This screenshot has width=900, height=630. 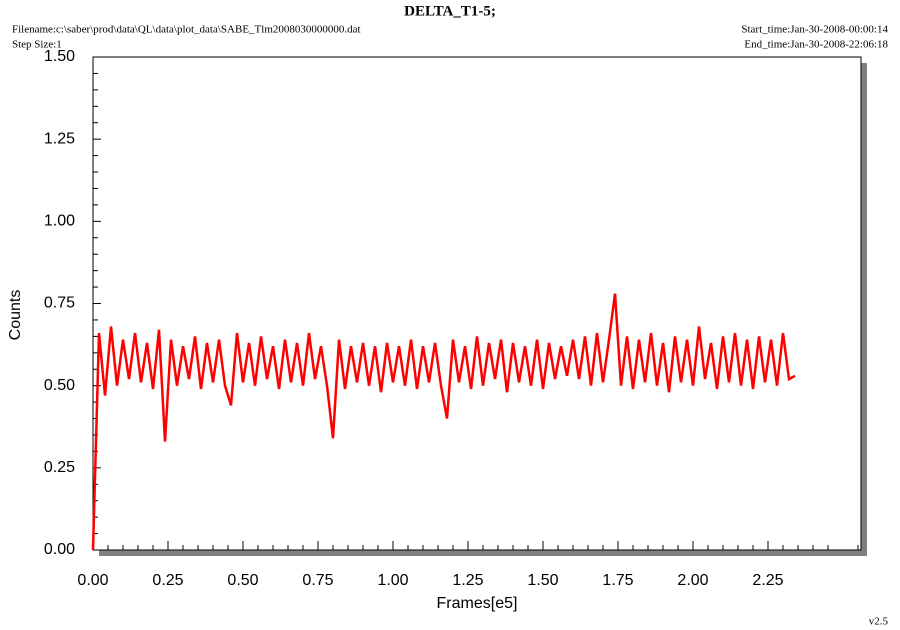 What do you see at coordinates (59, 467) in the screenshot?
I see `y-tick-label: 0.25` at bounding box center [59, 467].